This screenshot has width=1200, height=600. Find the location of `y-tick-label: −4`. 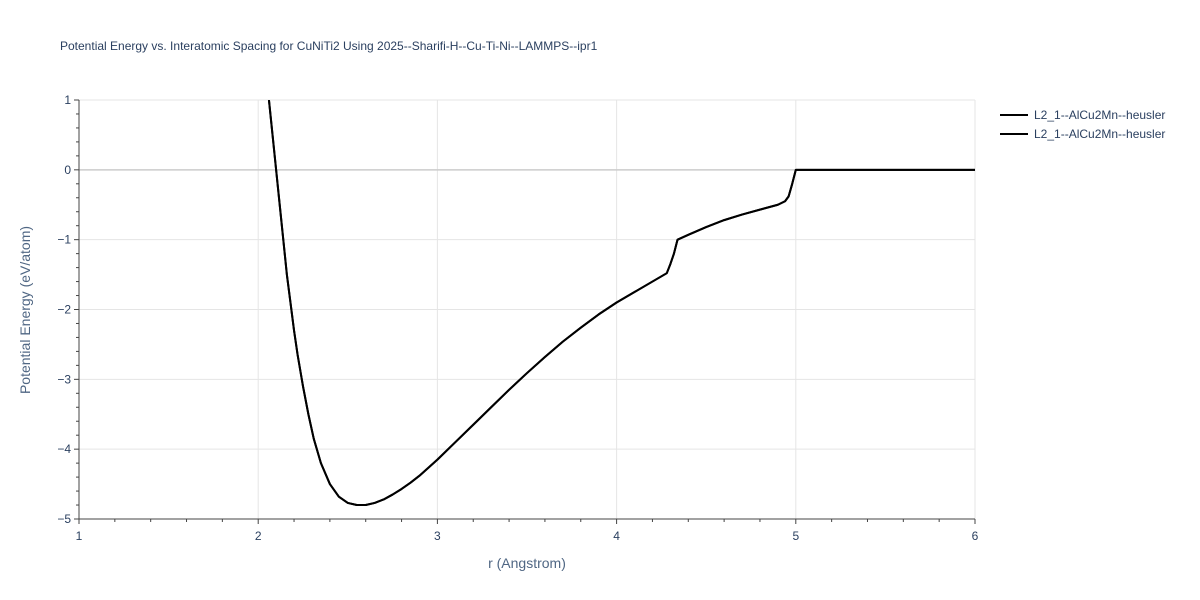

y-tick-label: −4 is located at coordinates (64, 449).